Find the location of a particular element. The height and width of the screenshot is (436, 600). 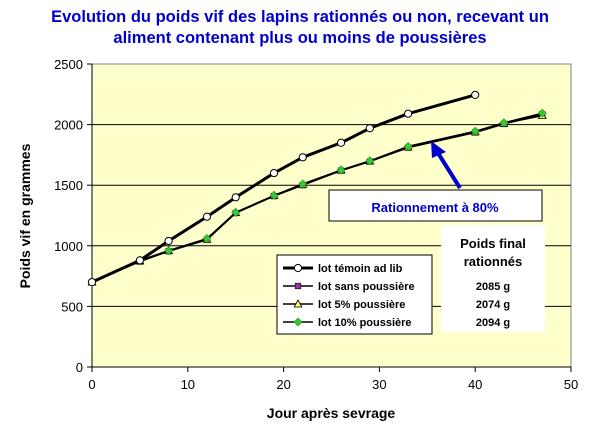

legend-label: lot 5% poussière is located at coordinates (361, 305).